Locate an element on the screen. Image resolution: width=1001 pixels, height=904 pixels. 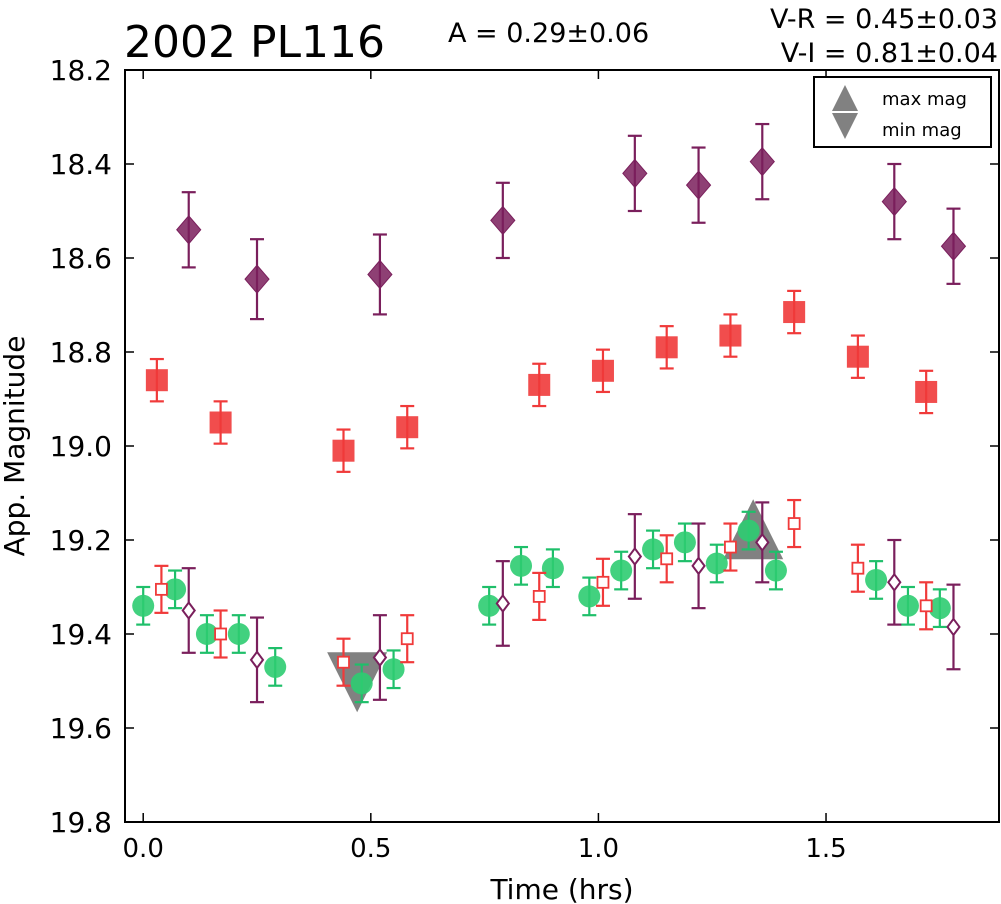
legend-min-mag-label: min mag is located at coordinates (922, 130).